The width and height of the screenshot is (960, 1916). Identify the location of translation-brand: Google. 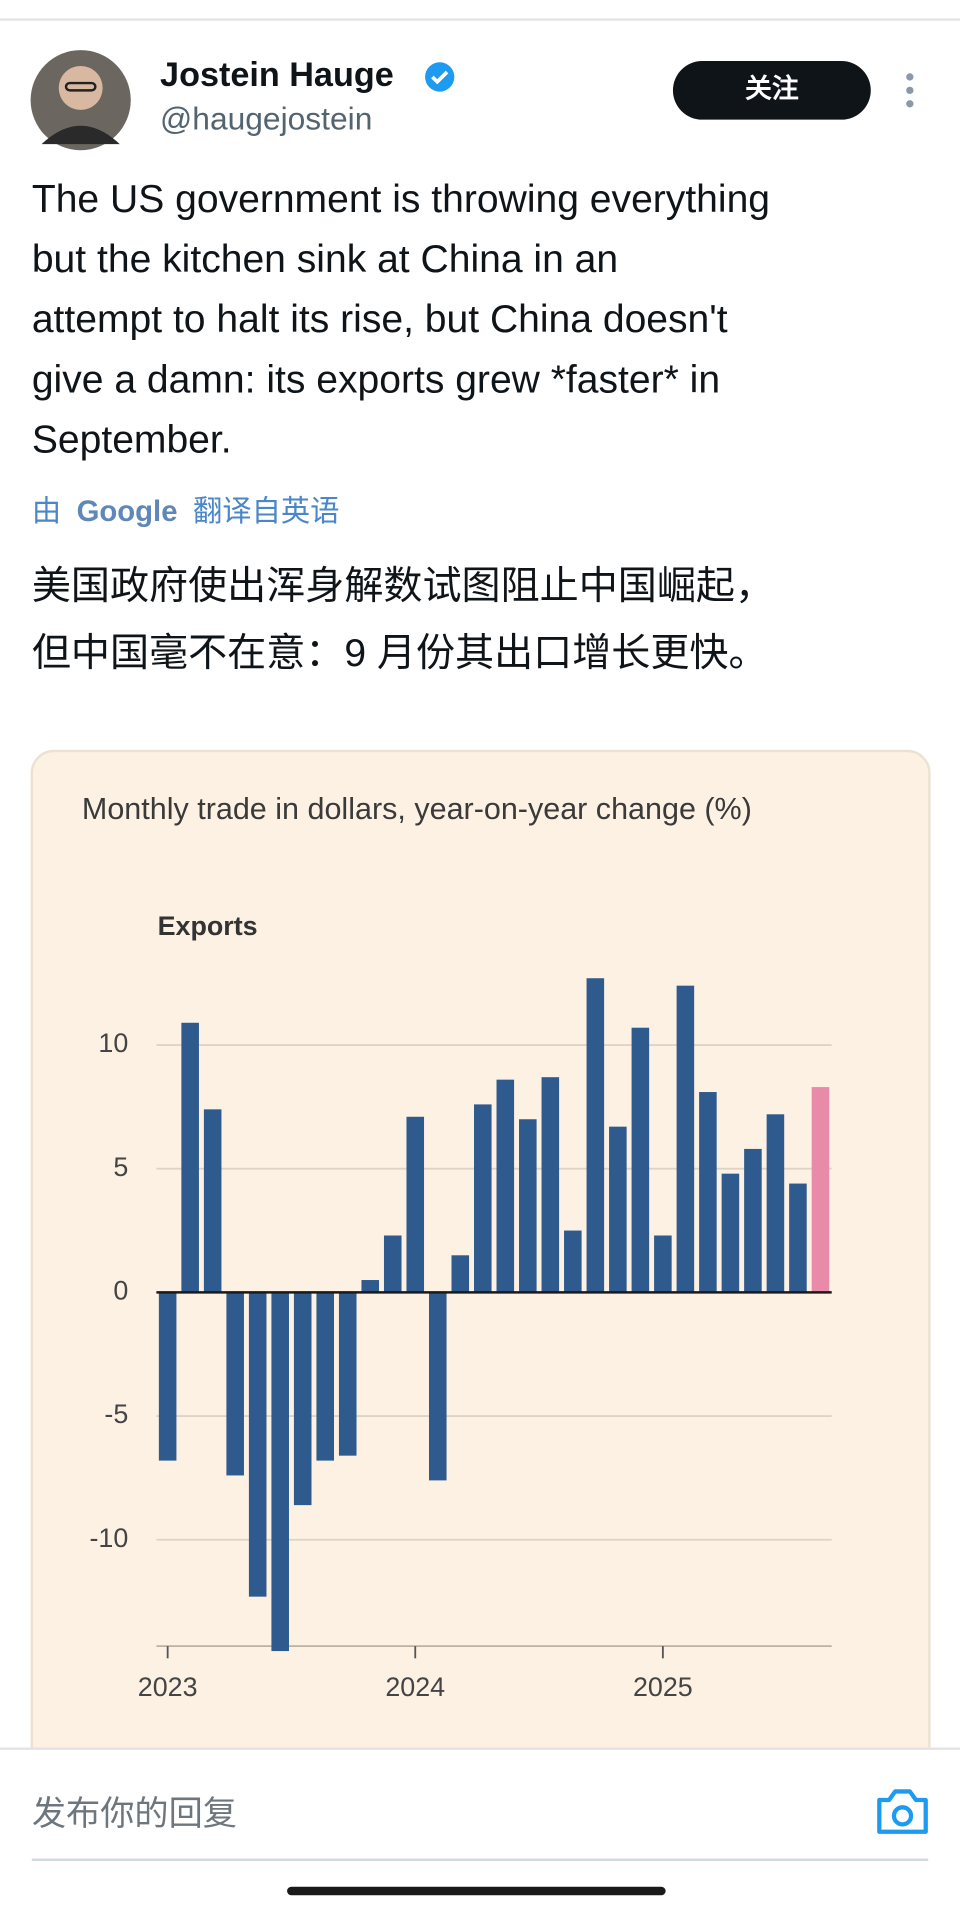
(127, 511).